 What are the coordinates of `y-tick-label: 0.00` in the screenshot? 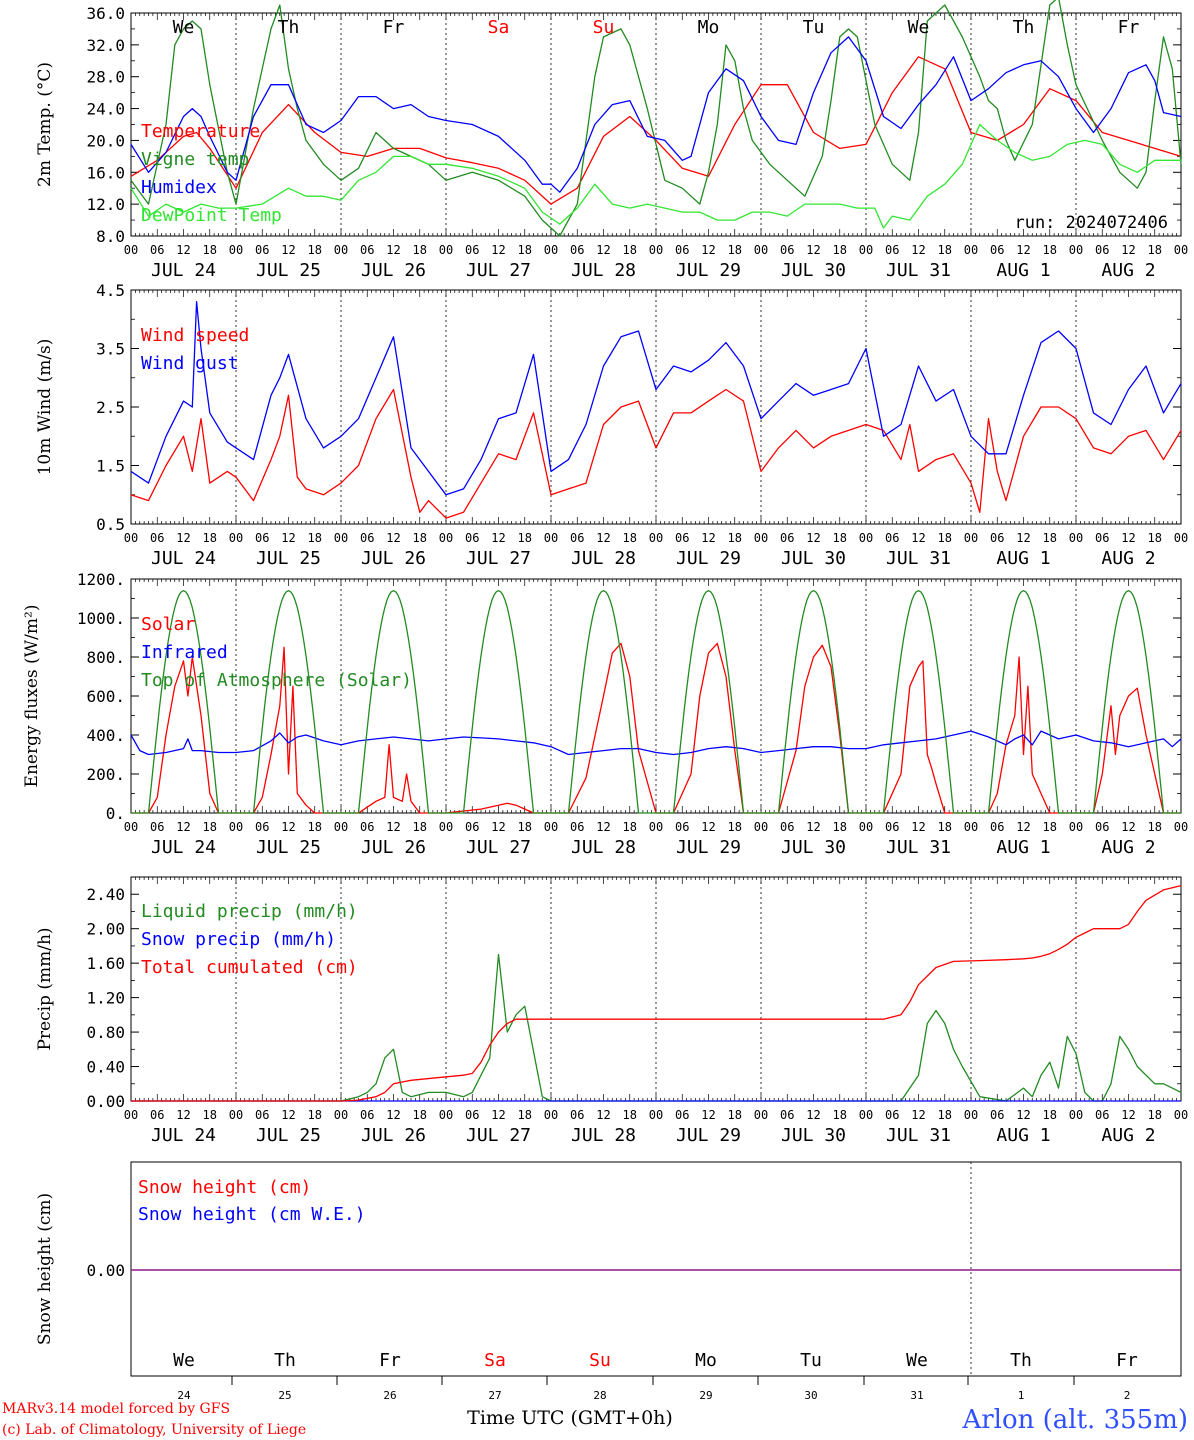 It's located at (105, 1270).